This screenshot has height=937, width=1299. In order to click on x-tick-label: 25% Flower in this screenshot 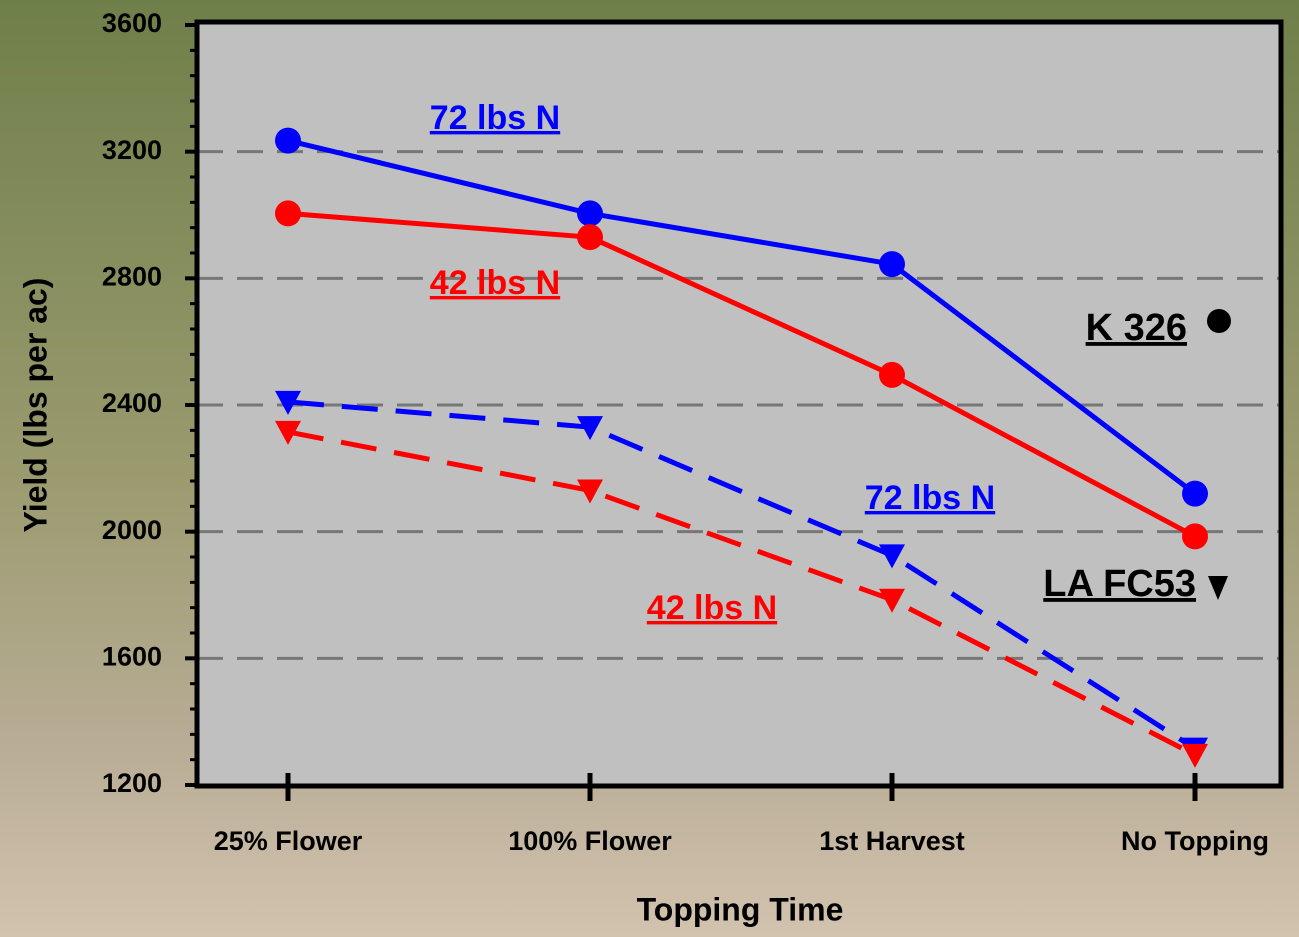, I will do `click(288, 841)`.